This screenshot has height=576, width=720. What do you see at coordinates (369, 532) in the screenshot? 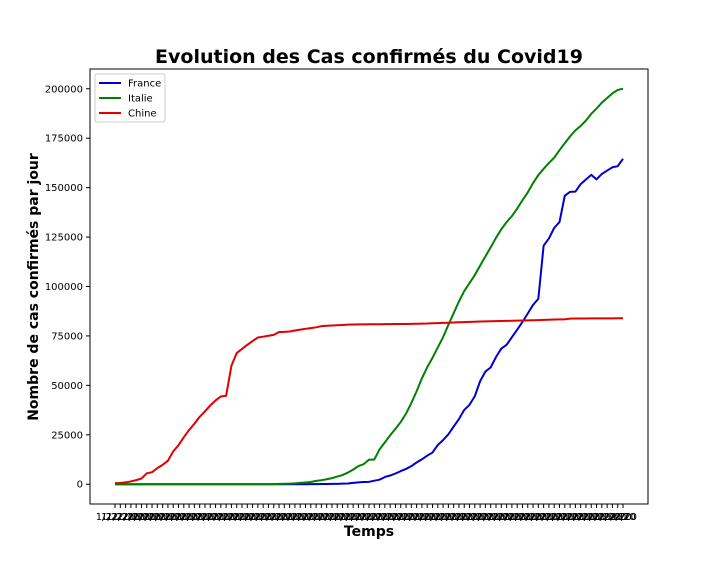
I see `x-axis-label: Temps` at bounding box center [369, 532].